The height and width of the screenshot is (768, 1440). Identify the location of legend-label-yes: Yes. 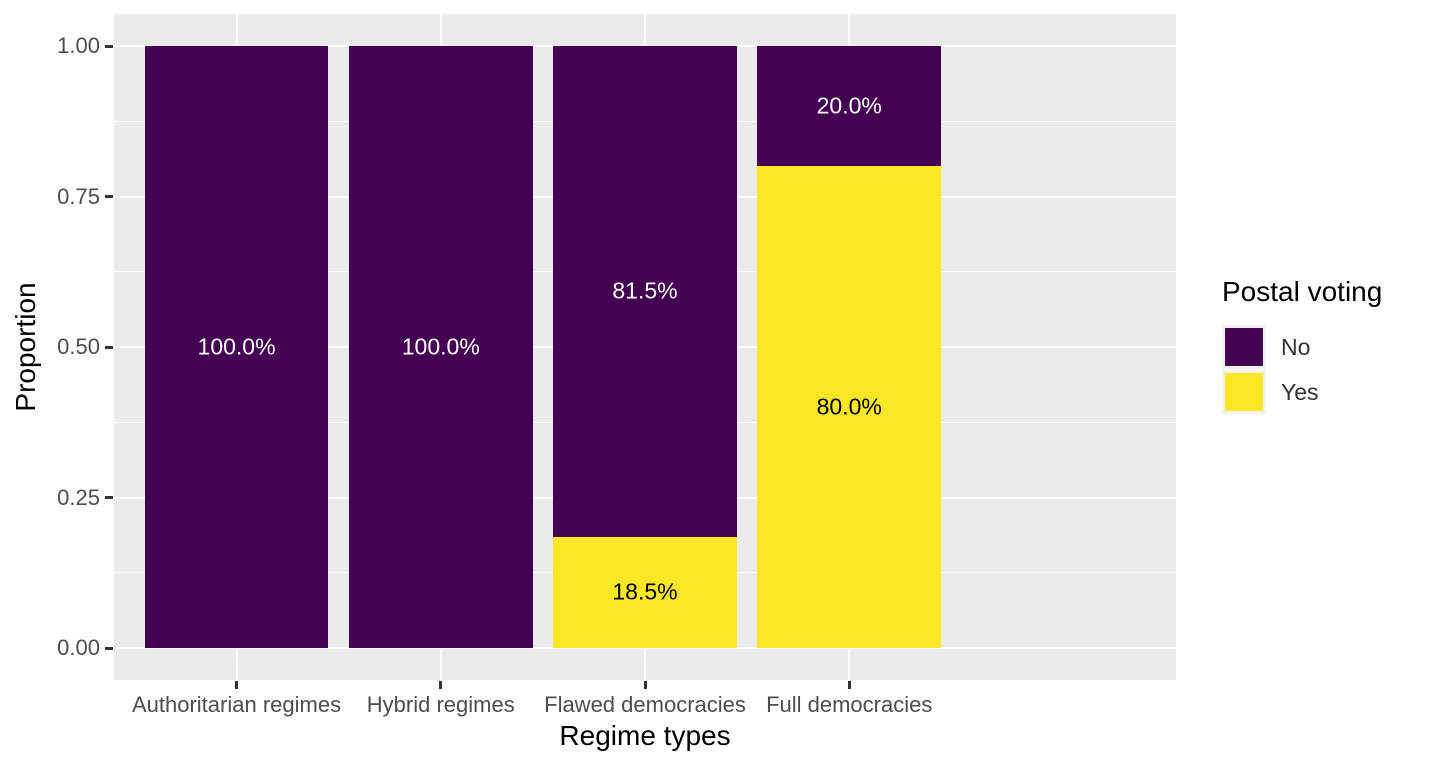
(1300, 391).